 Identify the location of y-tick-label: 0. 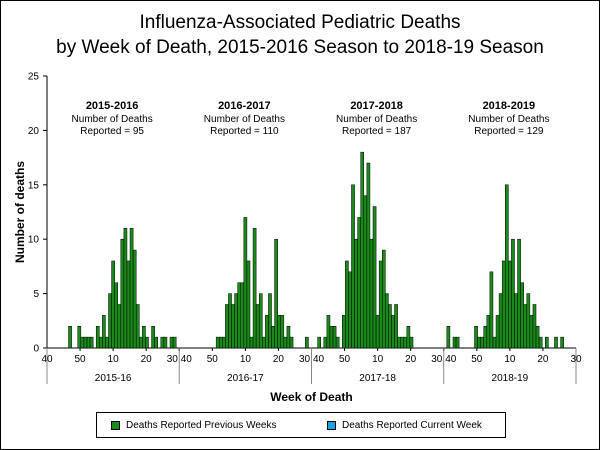
(36, 349).